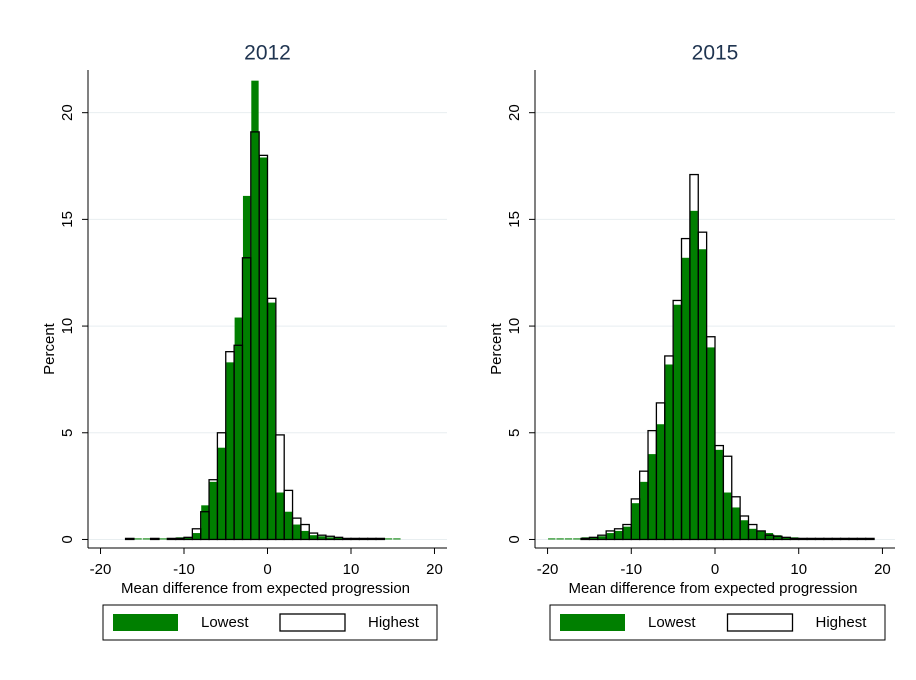 The image size is (916, 680). Describe the element at coordinates (267, 53) in the screenshot. I see `chart-title: 2012` at that location.